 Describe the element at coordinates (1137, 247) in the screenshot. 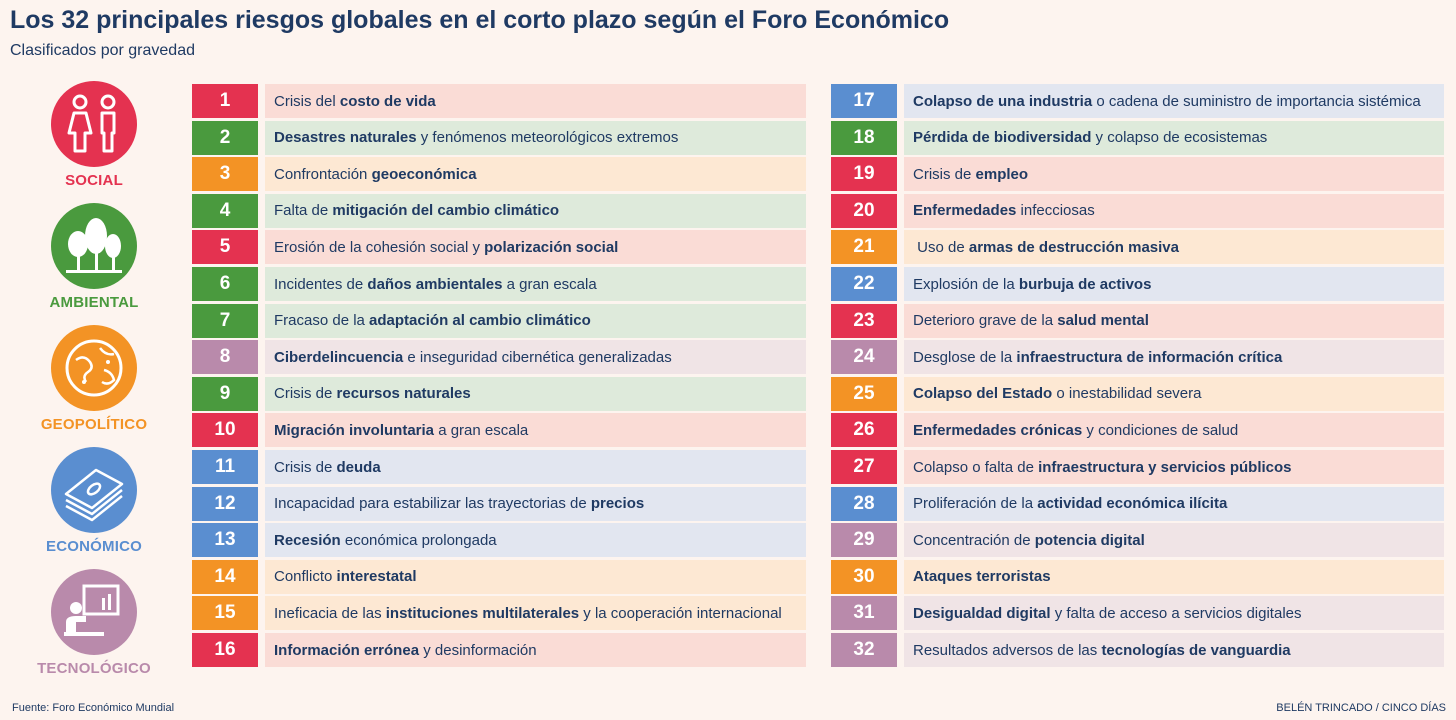

I see `risk-row: 21 Uso de armas de destrucción masiva` at that location.